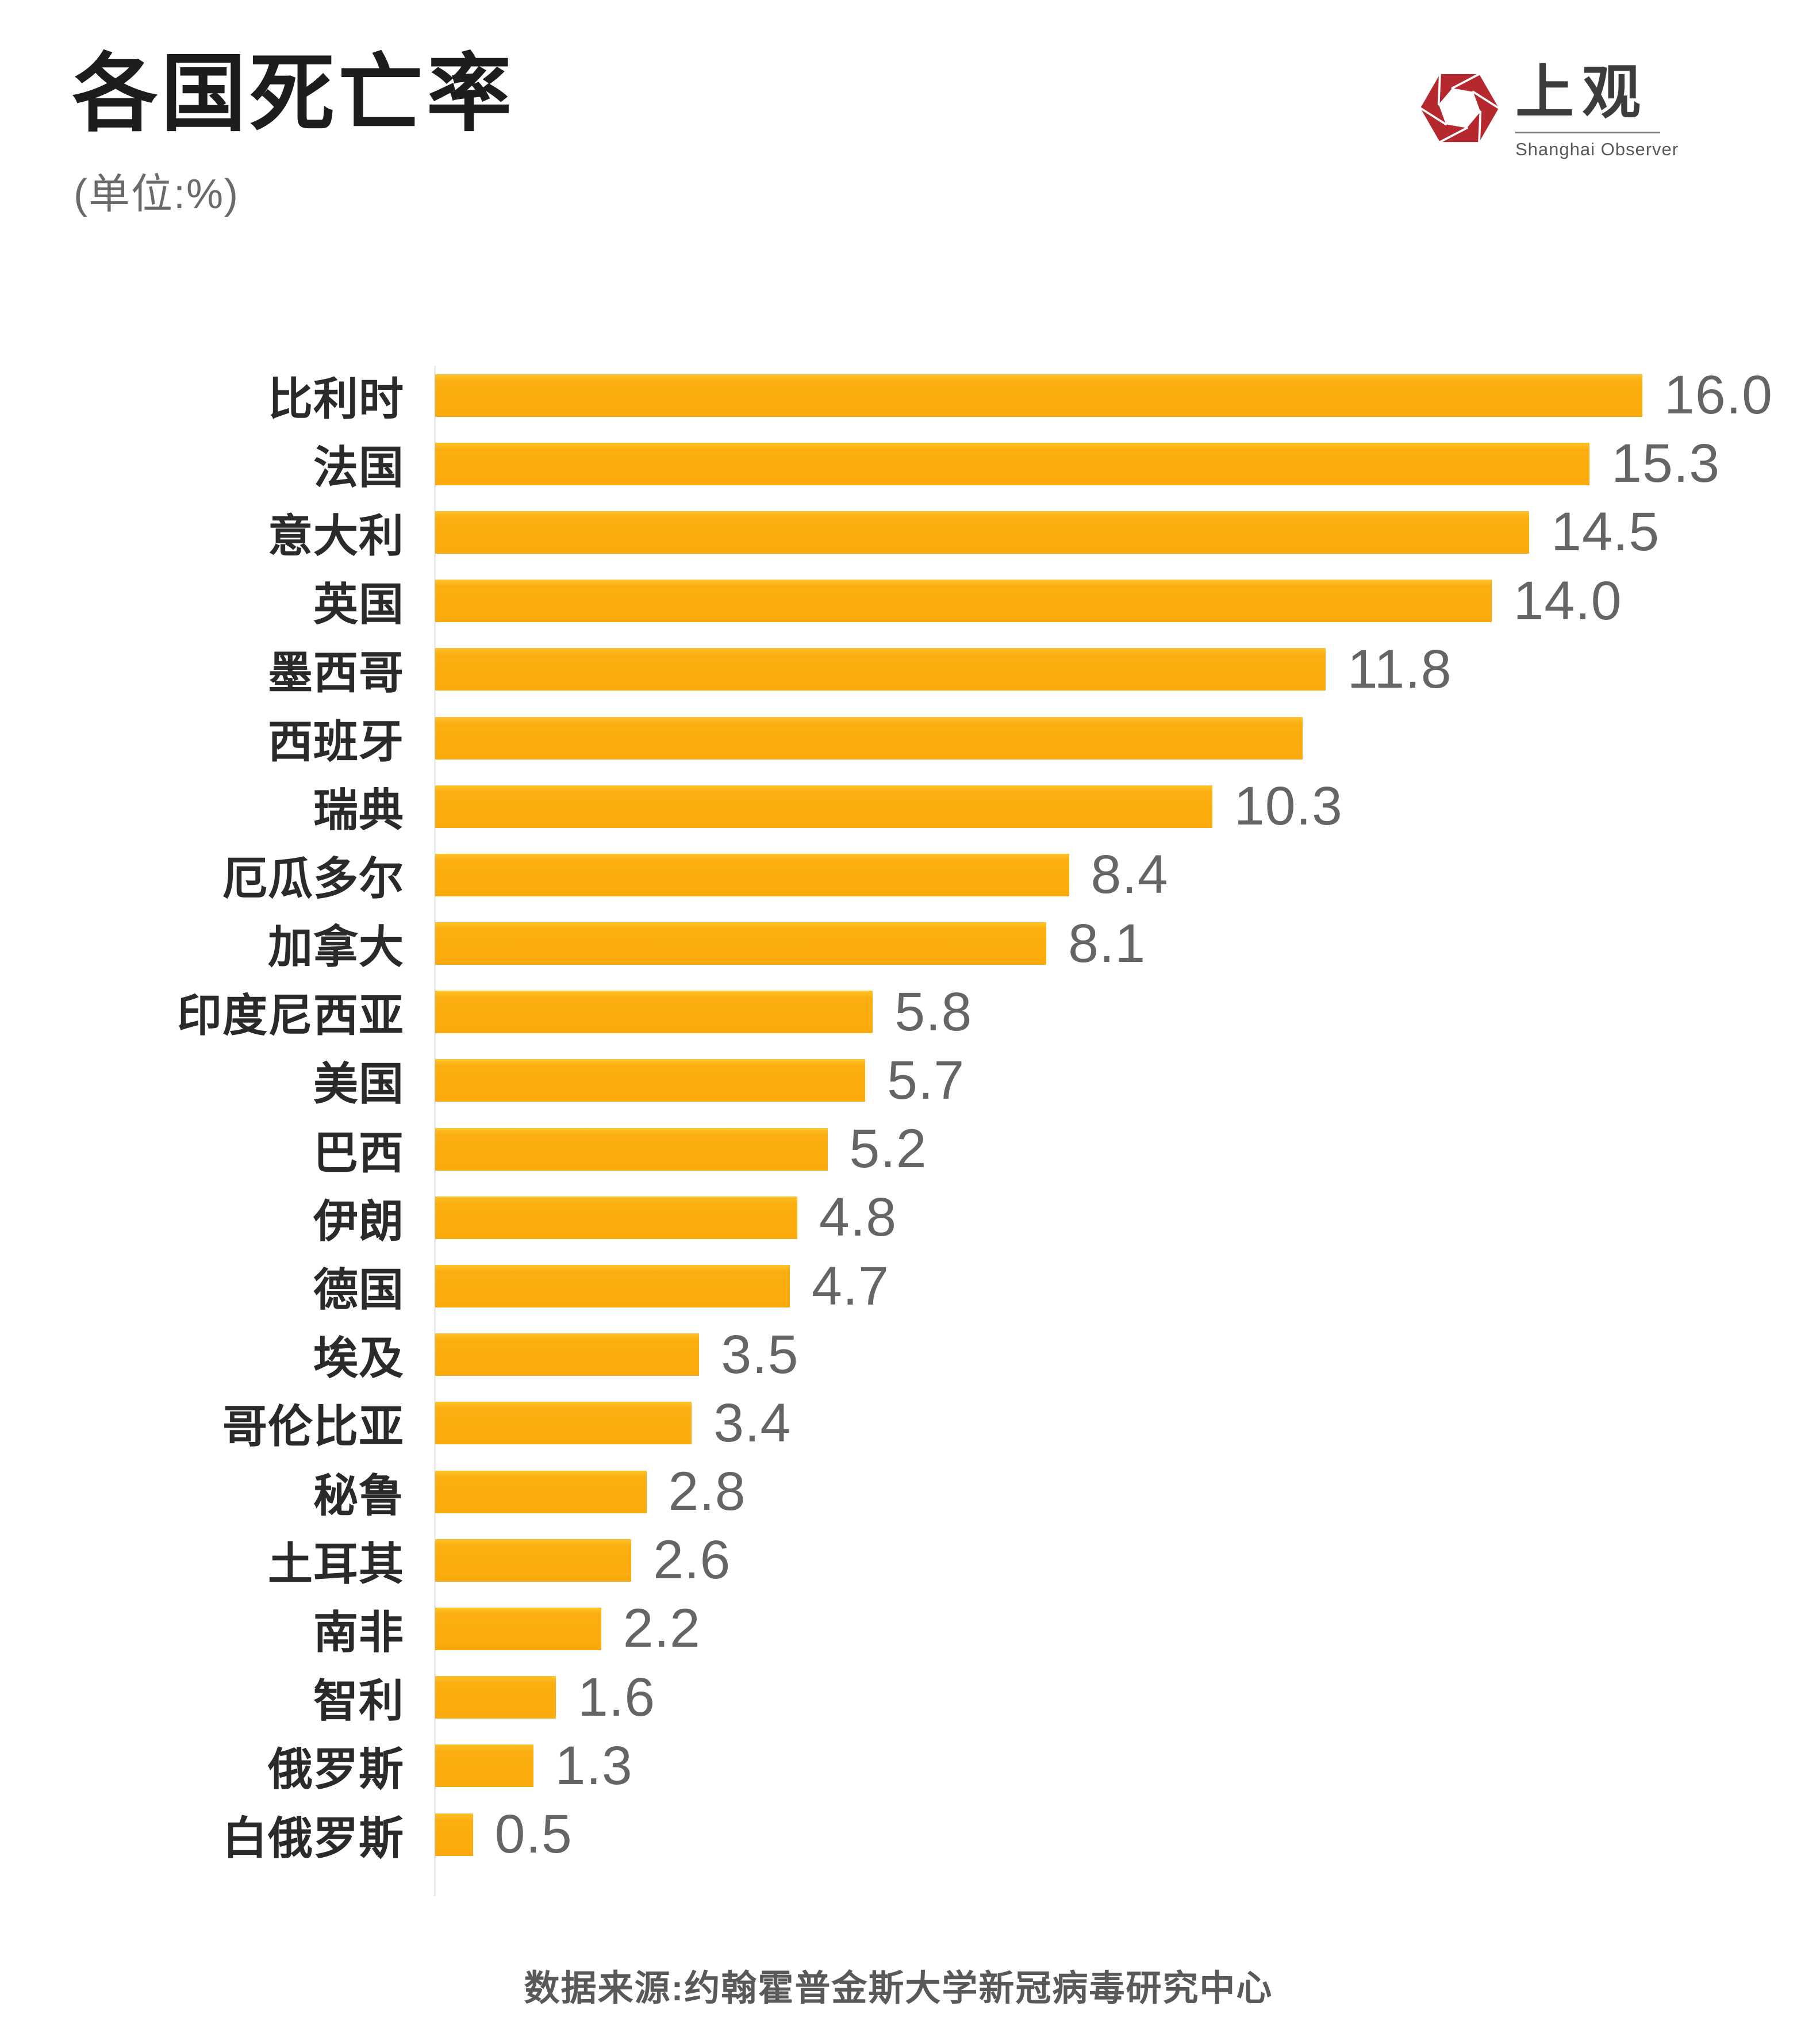  Describe the element at coordinates (898, 1286) in the screenshot. I see `chart-row: 德国 4.7` at that location.